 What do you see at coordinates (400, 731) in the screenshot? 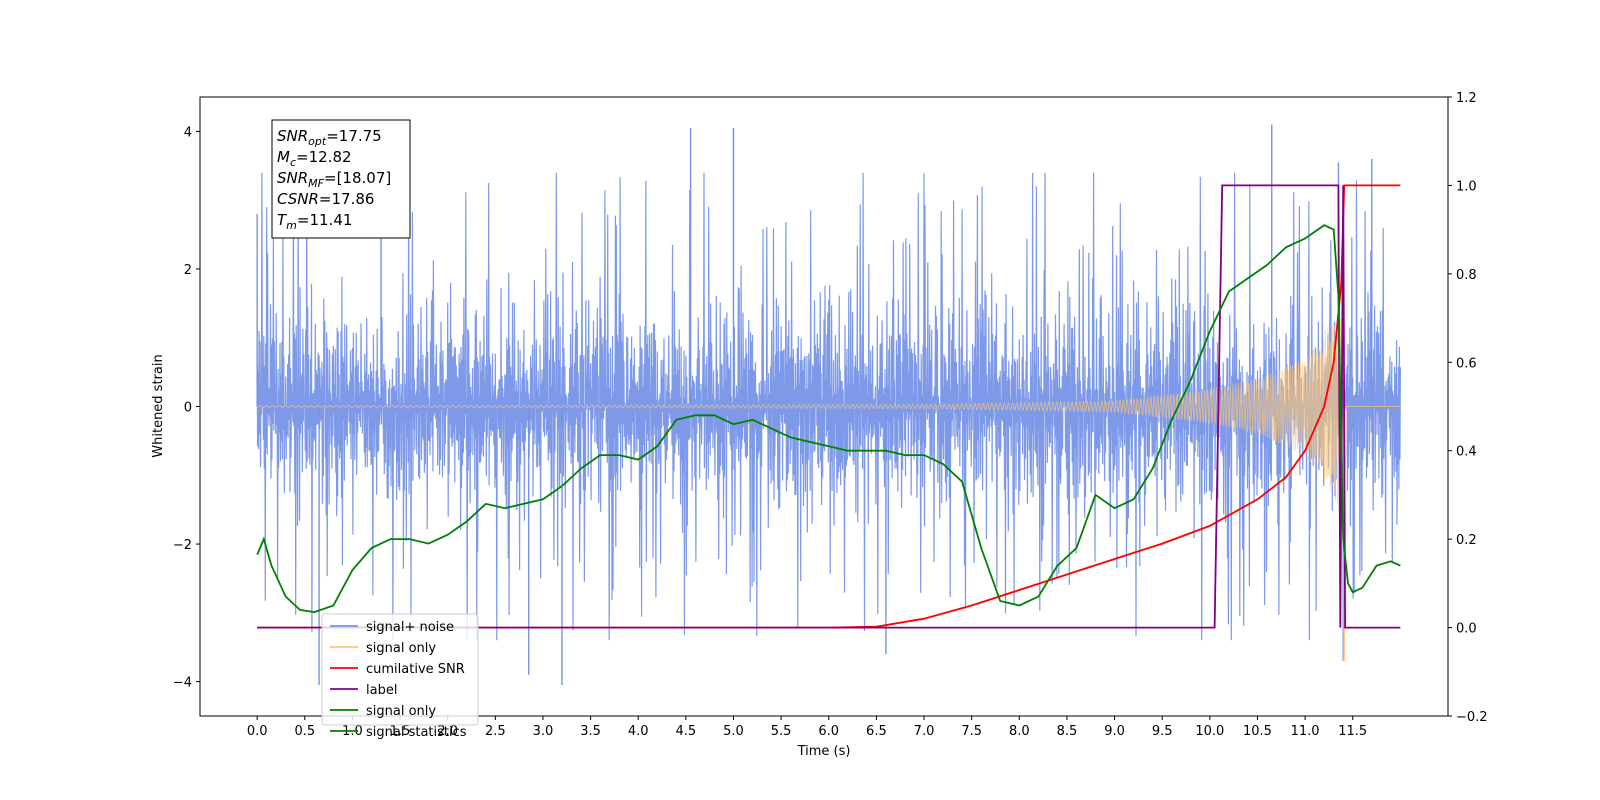
I see `x-tick-label: 1.5` at bounding box center [400, 731].